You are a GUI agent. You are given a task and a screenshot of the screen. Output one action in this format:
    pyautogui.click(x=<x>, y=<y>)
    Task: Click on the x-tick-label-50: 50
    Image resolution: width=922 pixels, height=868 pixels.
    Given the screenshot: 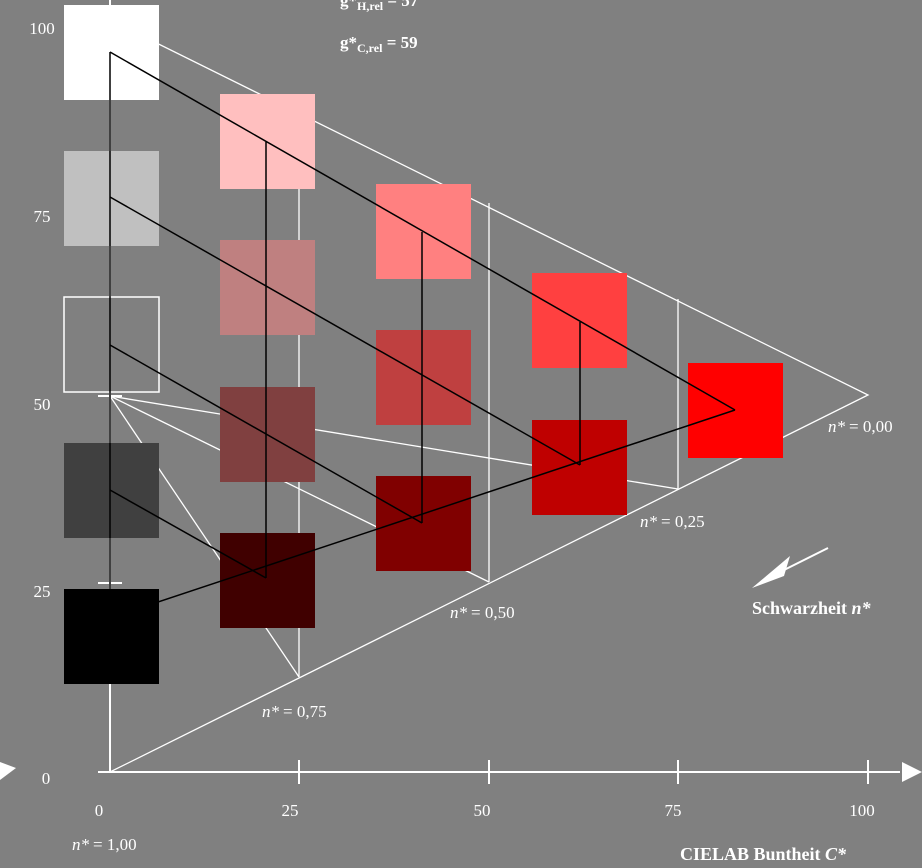 What is the action you would take?
    pyautogui.click(x=482, y=810)
    